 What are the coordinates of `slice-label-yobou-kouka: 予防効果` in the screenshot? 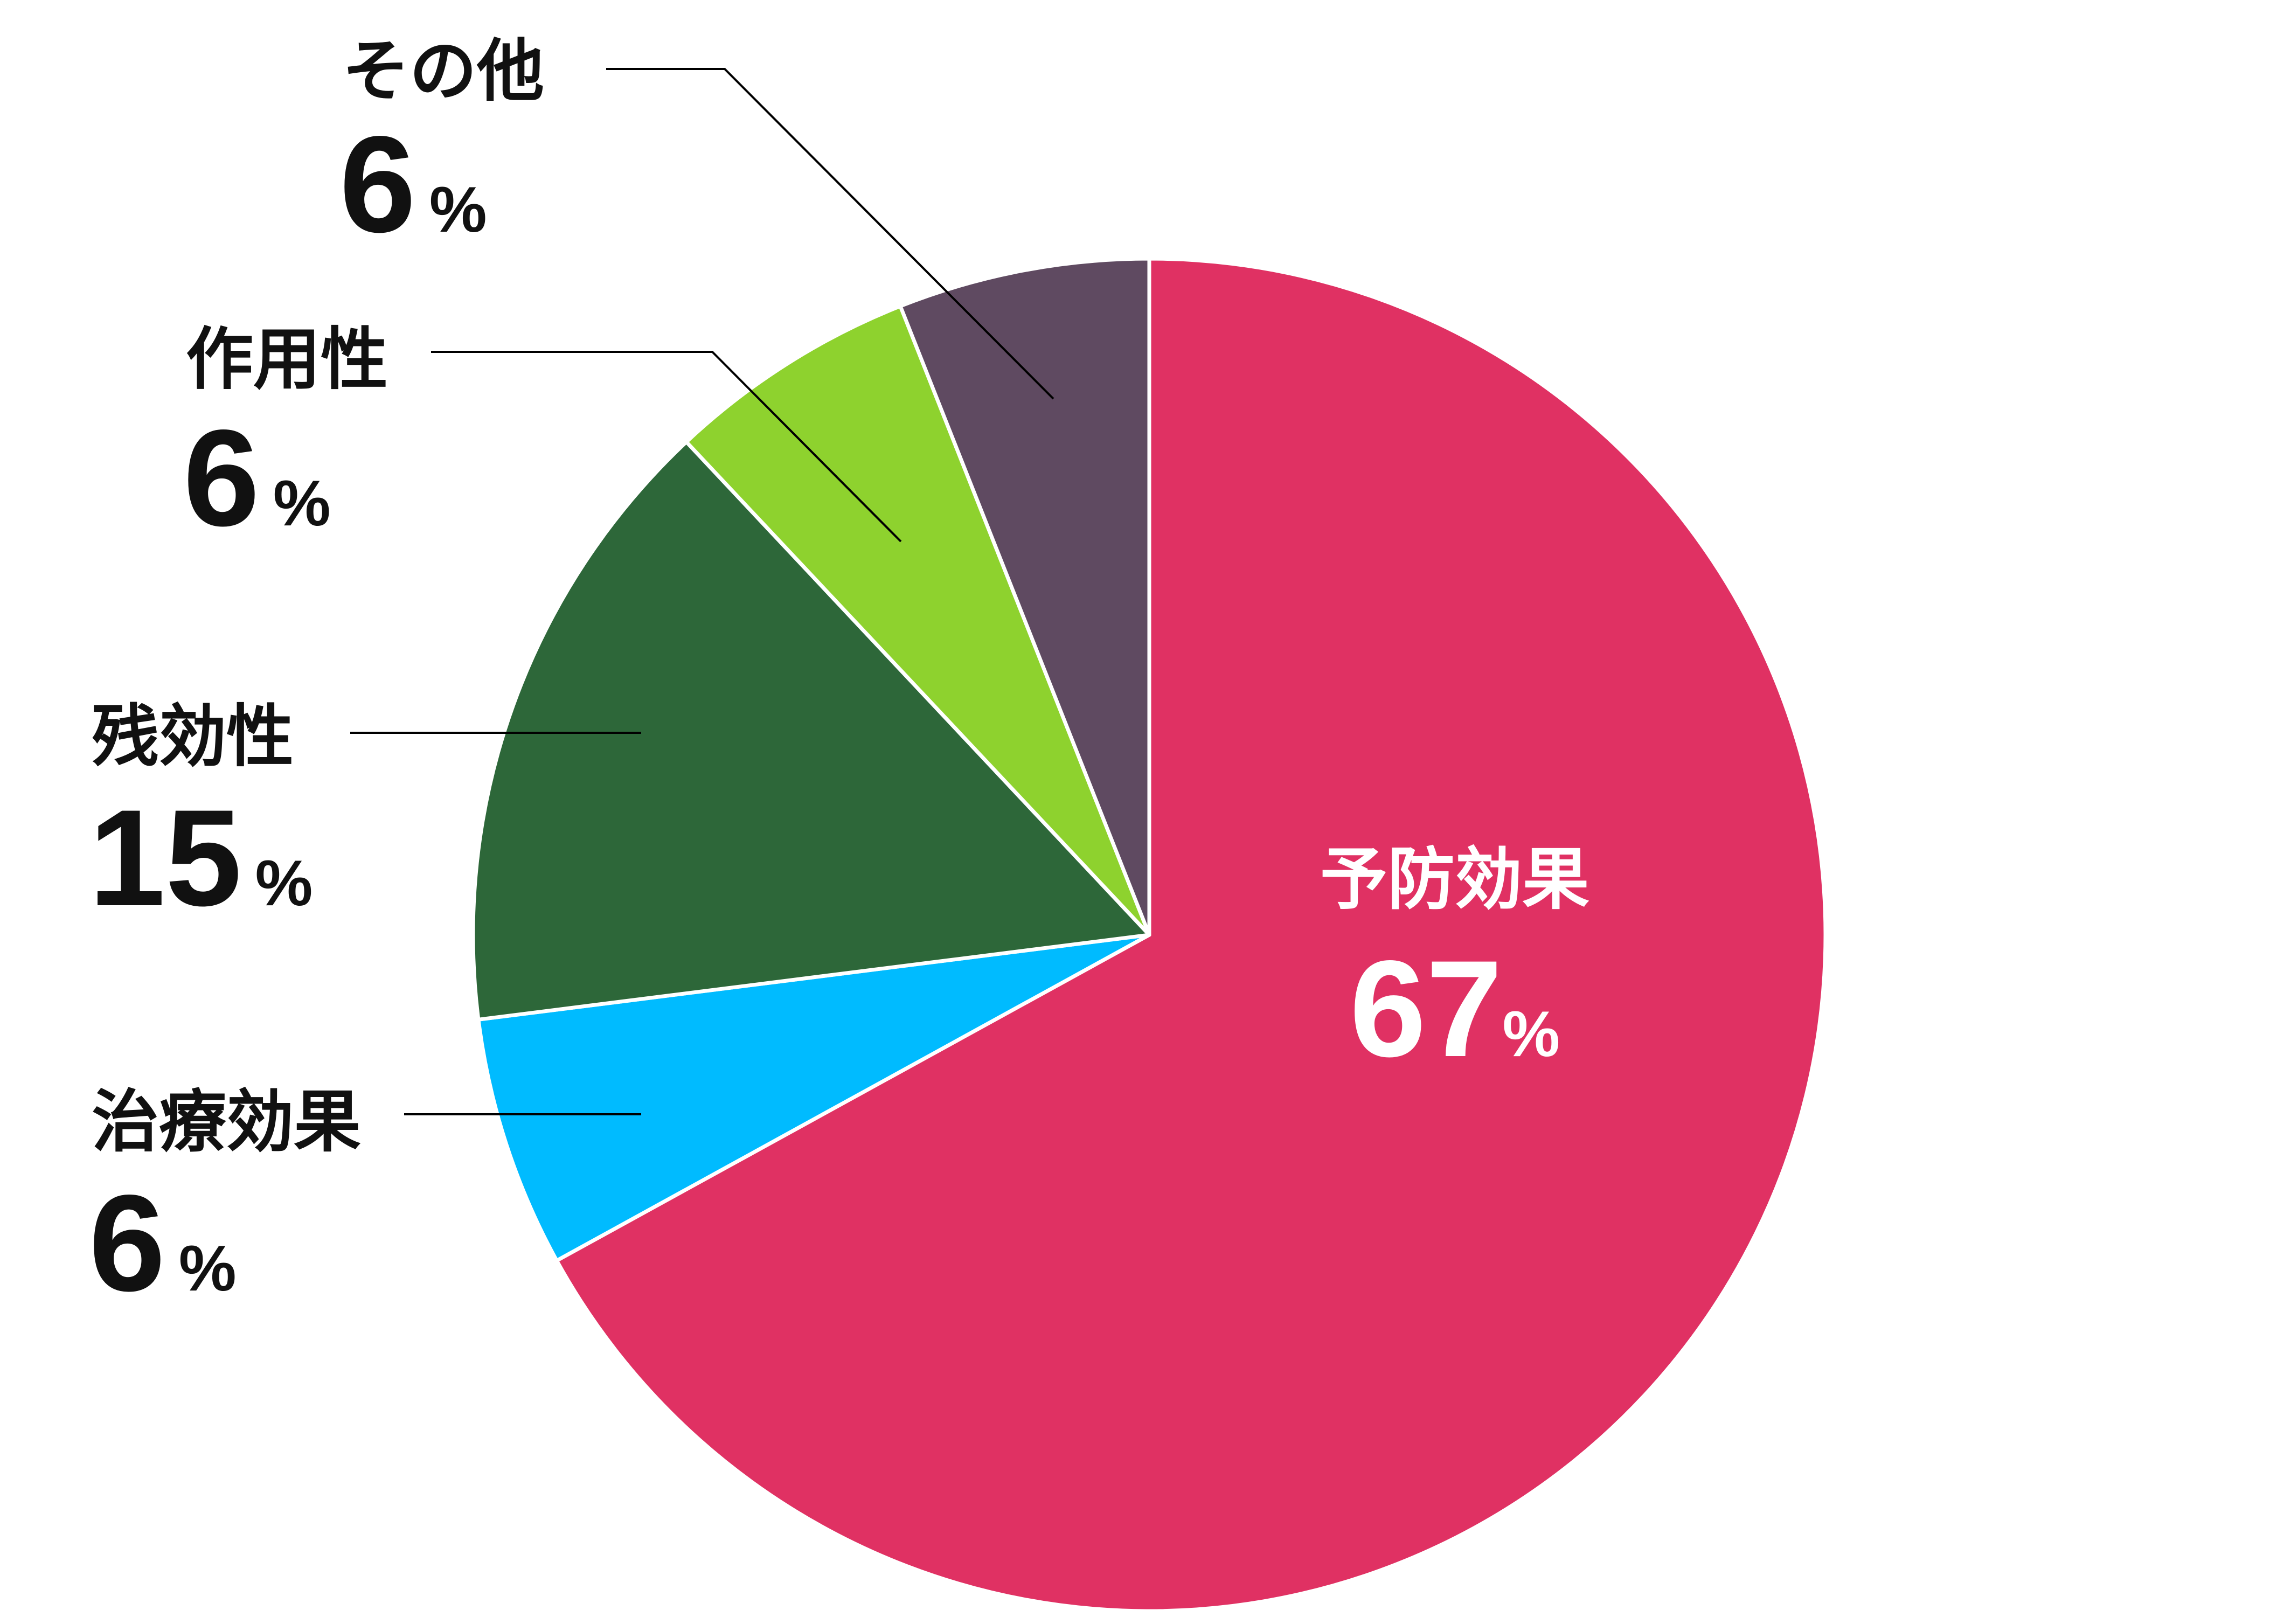 It's located at (1454, 880).